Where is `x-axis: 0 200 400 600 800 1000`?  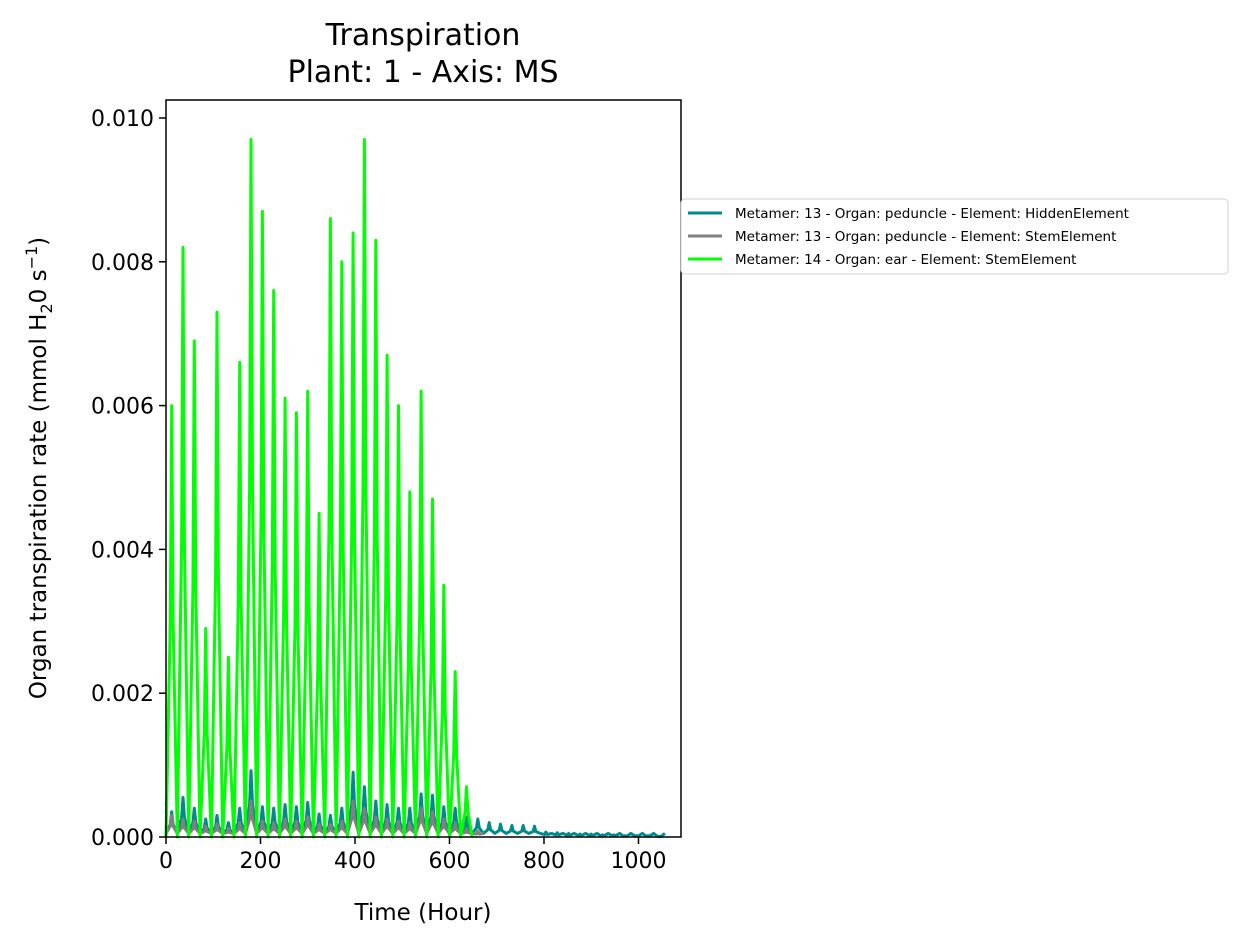 x-axis: 0 200 400 600 800 1000 is located at coordinates (412, 855).